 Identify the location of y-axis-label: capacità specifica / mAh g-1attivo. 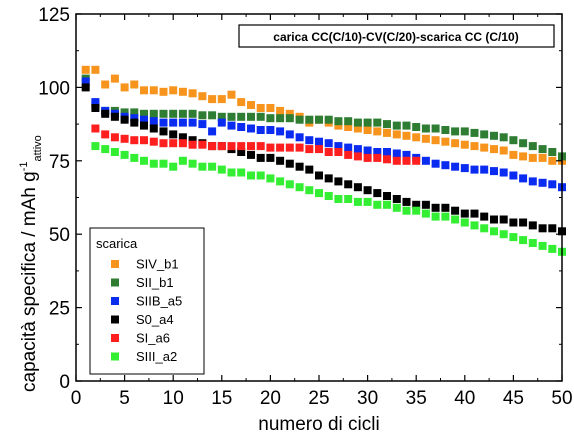
(31, 263).